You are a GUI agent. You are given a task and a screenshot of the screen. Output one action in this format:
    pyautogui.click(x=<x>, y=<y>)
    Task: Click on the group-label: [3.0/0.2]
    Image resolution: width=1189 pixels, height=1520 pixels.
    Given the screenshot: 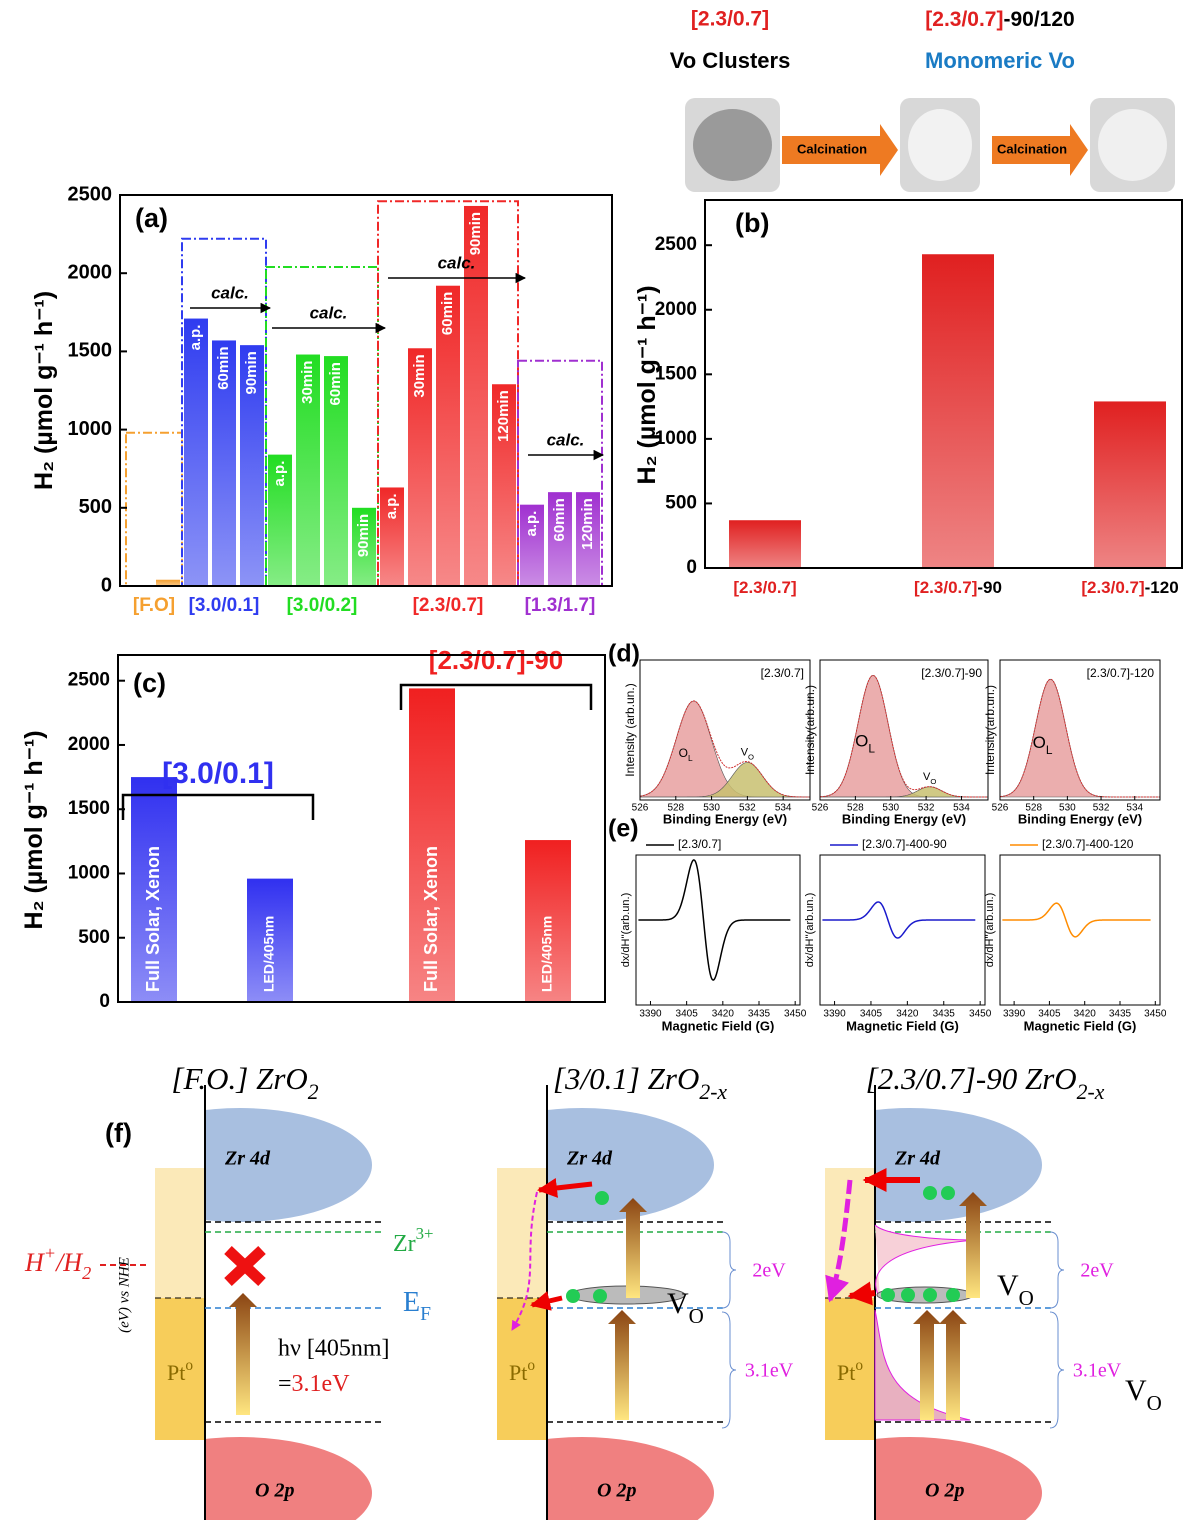 What is the action you would take?
    pyautogui.click(x=322, y=605)
    